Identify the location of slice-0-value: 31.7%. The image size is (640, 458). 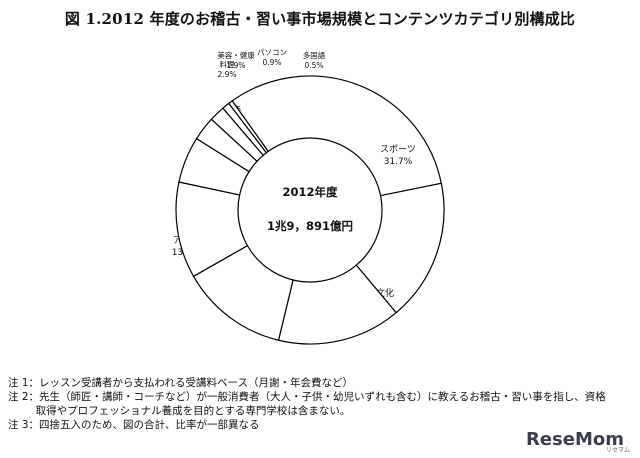
(398, 162).